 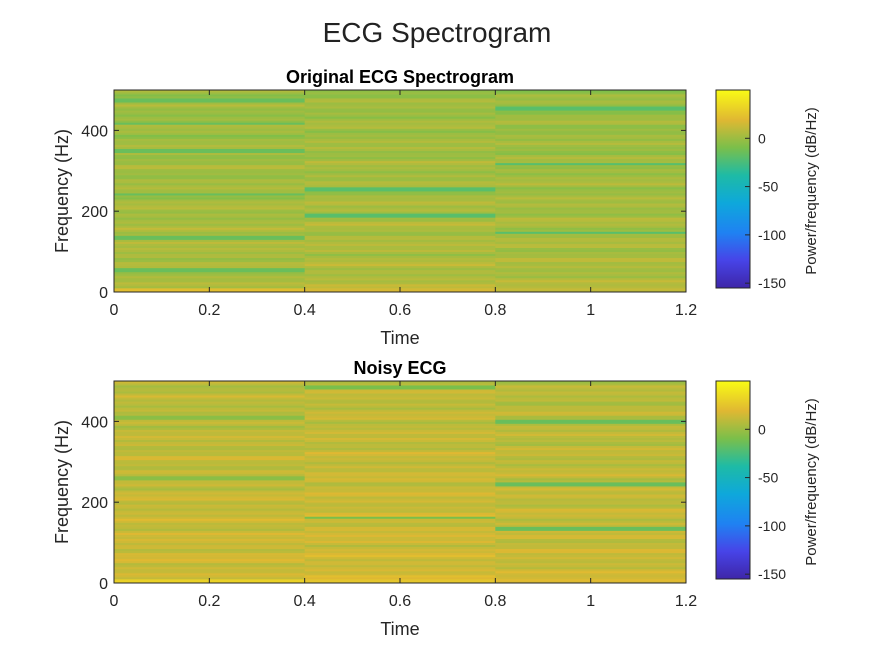 What do you see at coordinates (772, 235) in the screenshot?
I see `colorbar-tick-label: -100` at bounding box center [772, 235].